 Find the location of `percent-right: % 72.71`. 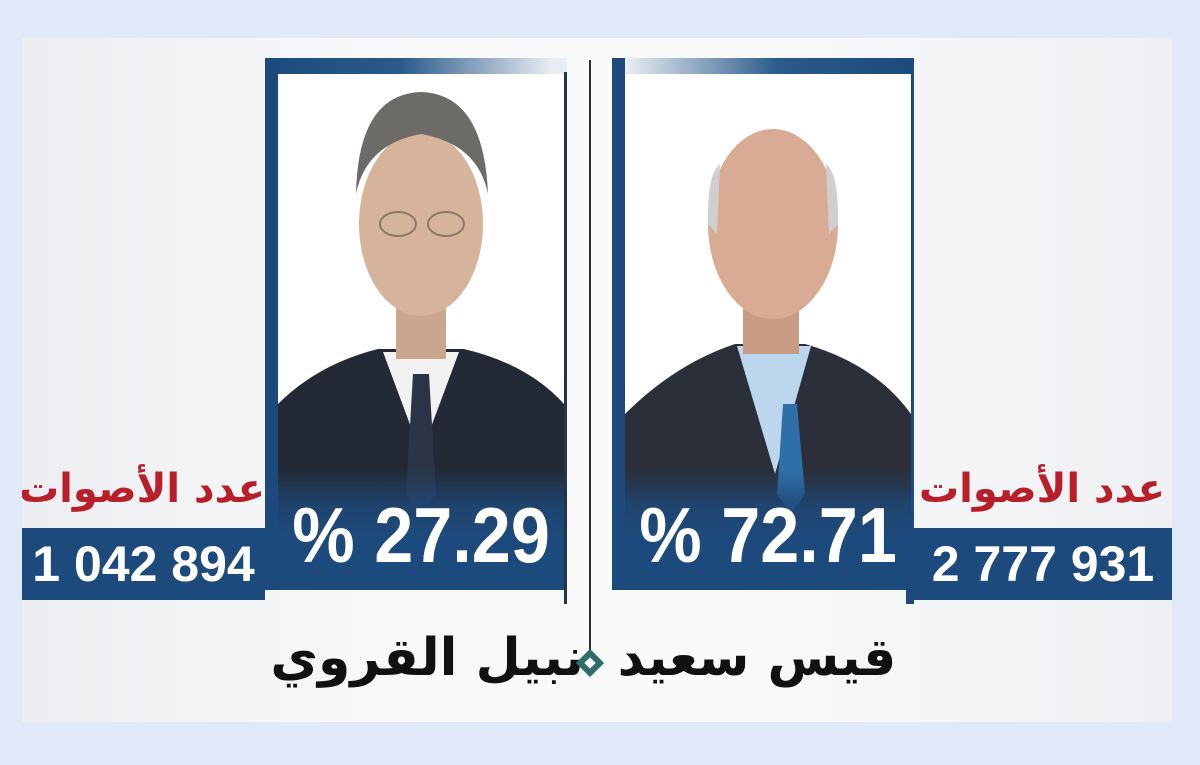

percent-right: % 72.71 is located at coordinates (768, 535).